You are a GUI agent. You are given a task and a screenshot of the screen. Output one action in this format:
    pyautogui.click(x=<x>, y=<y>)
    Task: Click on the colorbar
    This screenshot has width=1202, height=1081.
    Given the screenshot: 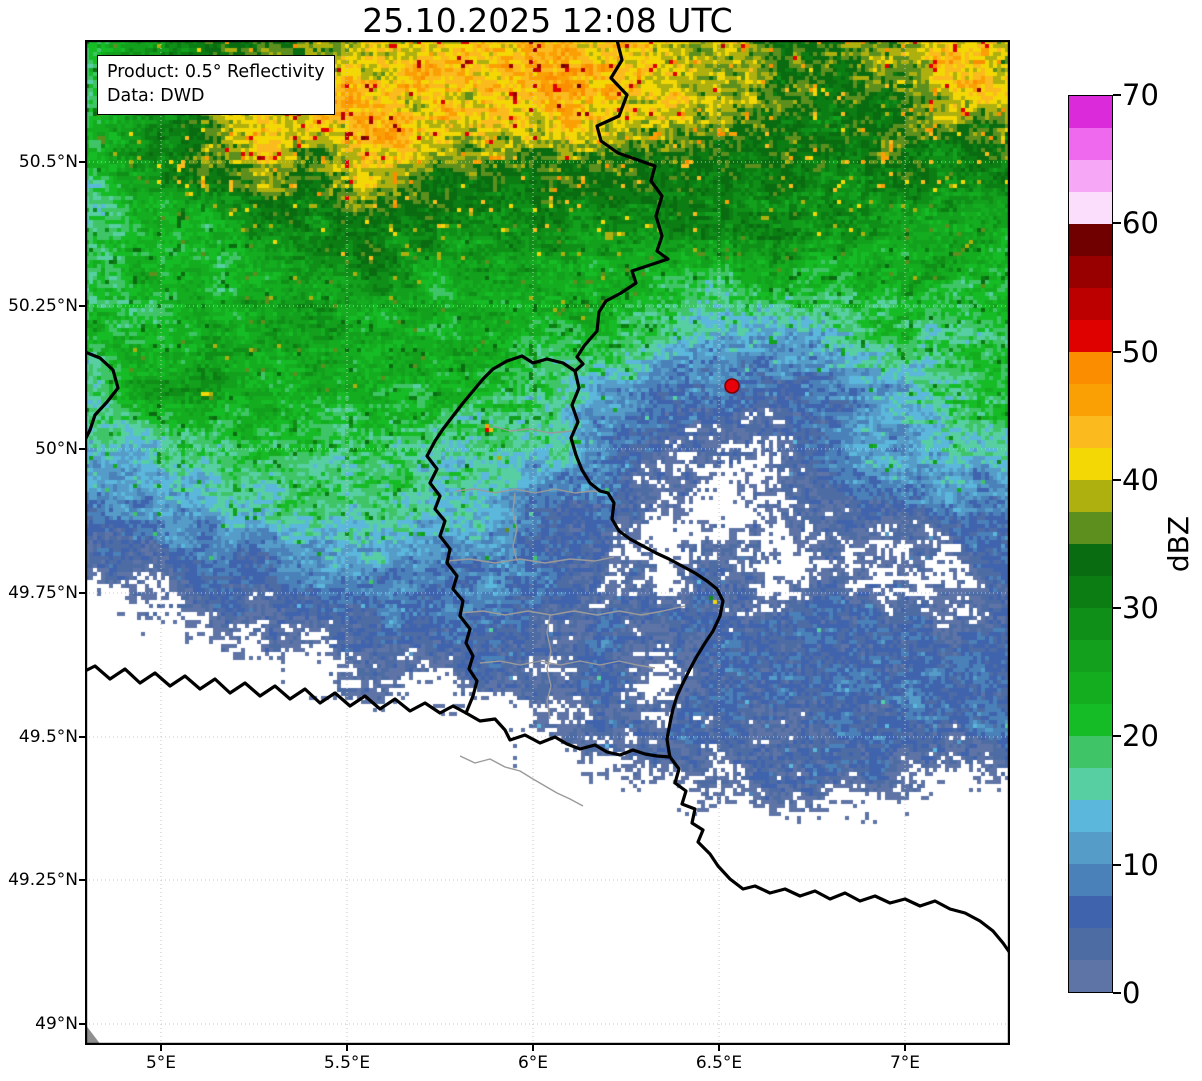 What is the action you would take?
    pyautogui.click(x=1090, y=544)
    